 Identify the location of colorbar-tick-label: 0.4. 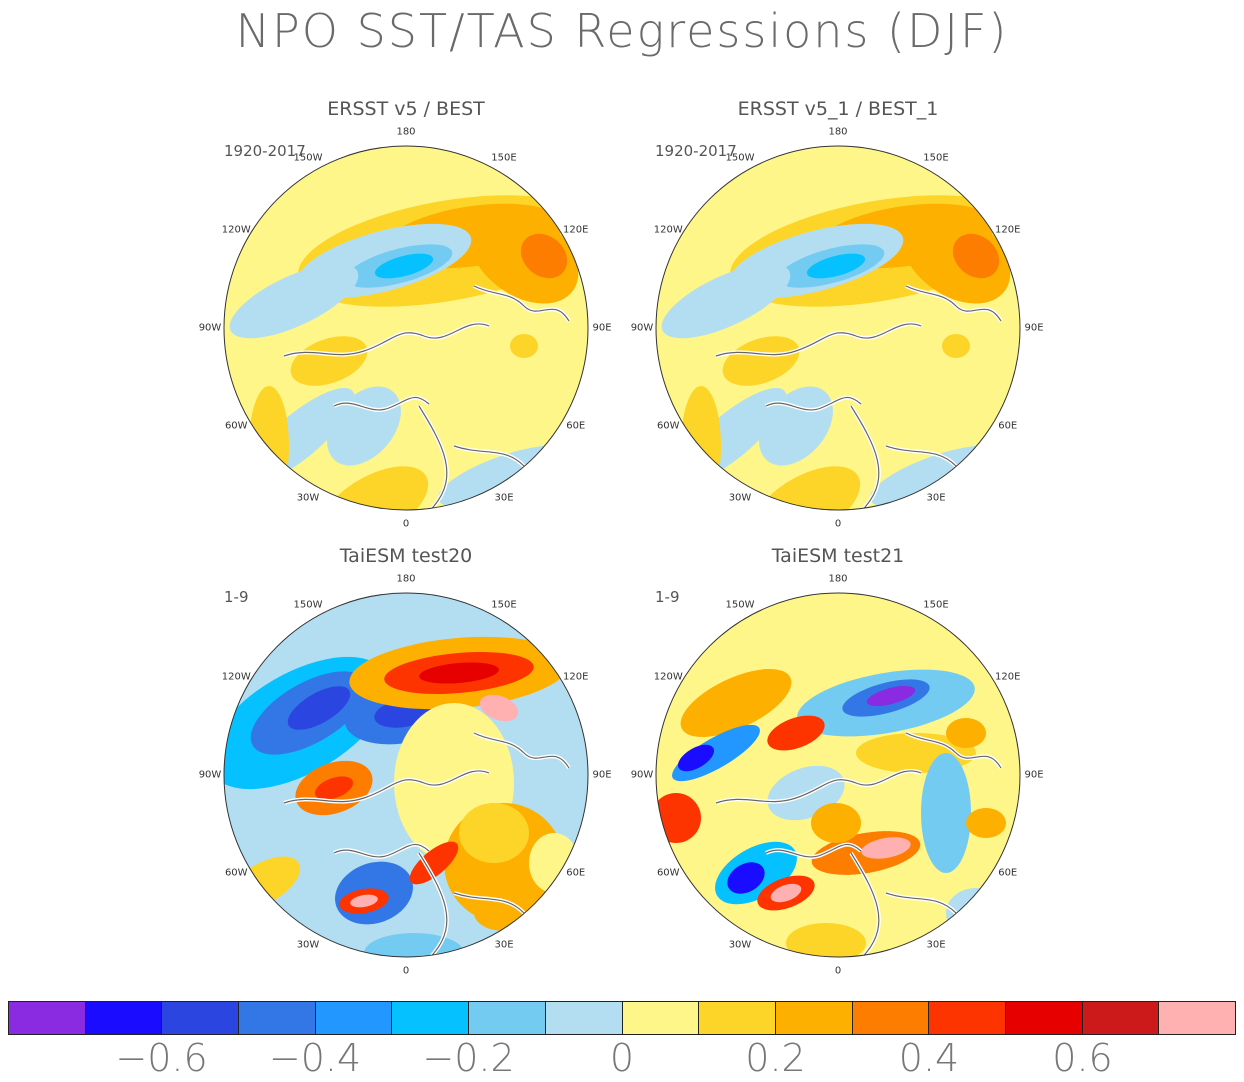
(929, 1058).